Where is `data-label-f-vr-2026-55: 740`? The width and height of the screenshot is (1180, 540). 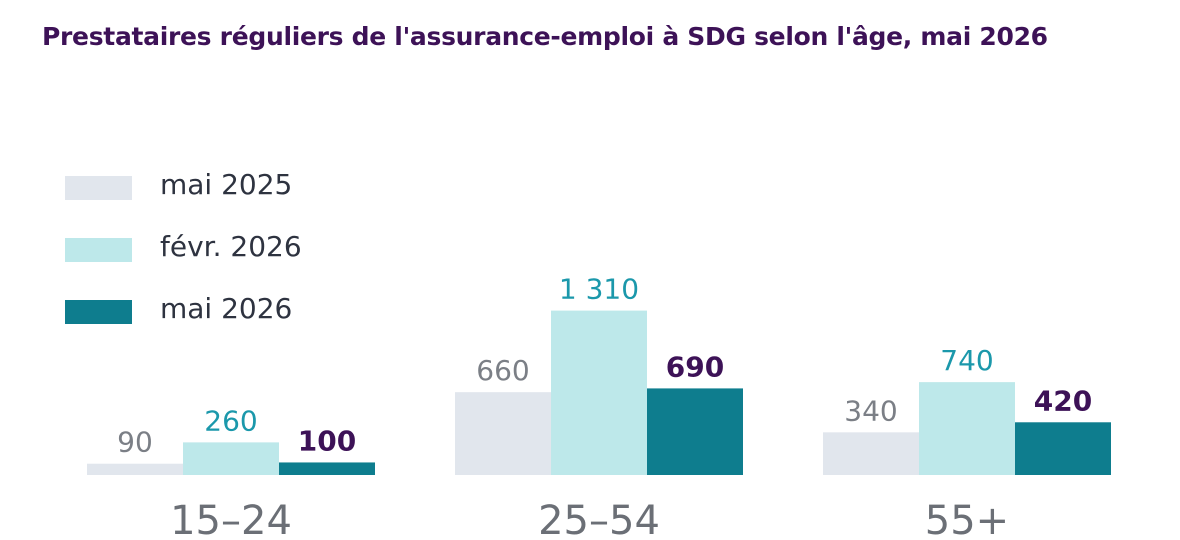
data-label-f-vr-2026-55: 740 is located at coordinates (966, 360).